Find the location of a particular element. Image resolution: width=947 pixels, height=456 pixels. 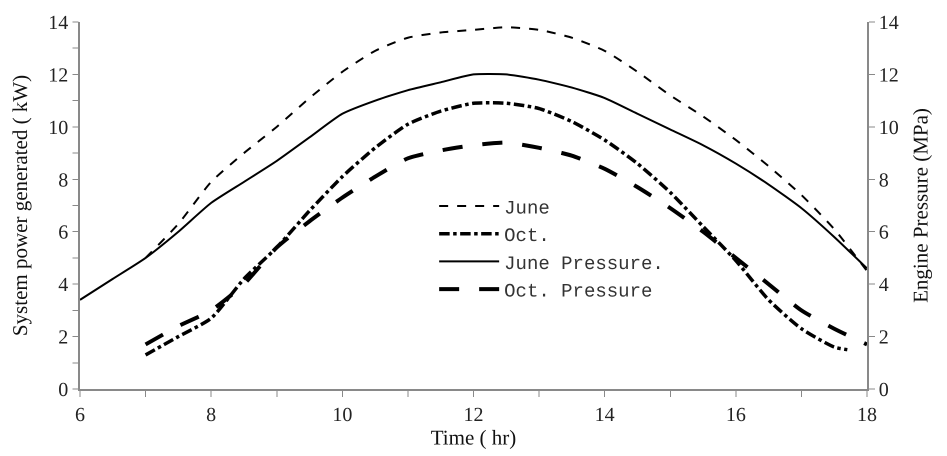

x-tick-label: 16 is located at coordinates (736, 415).